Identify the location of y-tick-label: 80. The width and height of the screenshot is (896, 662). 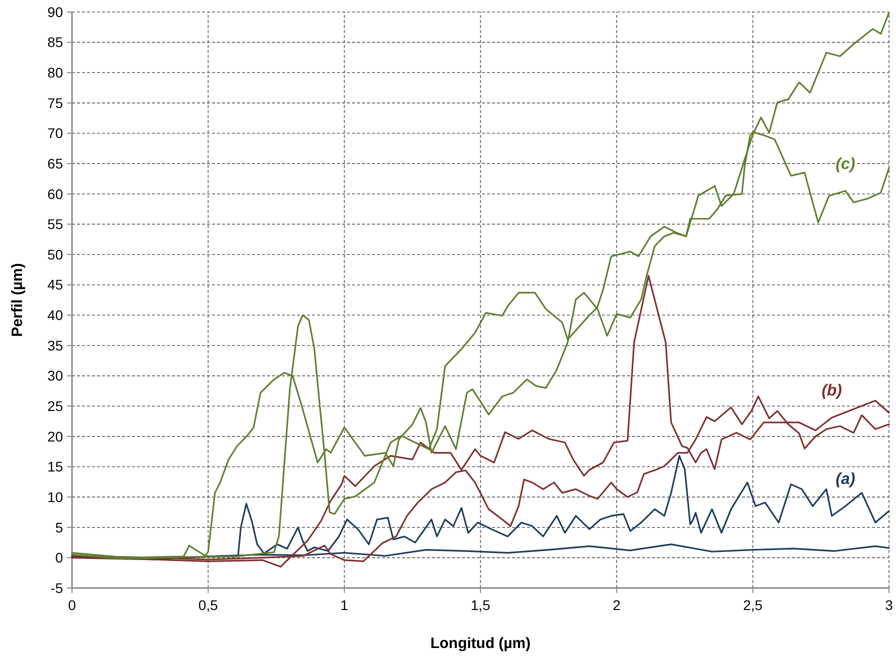
(55, 72).